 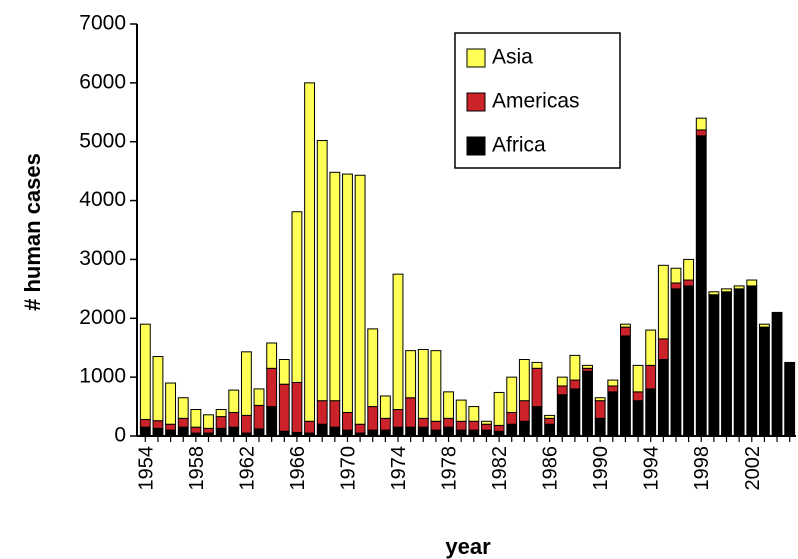 I want to click on bar-americas-1971, so click(x=360, y=428).